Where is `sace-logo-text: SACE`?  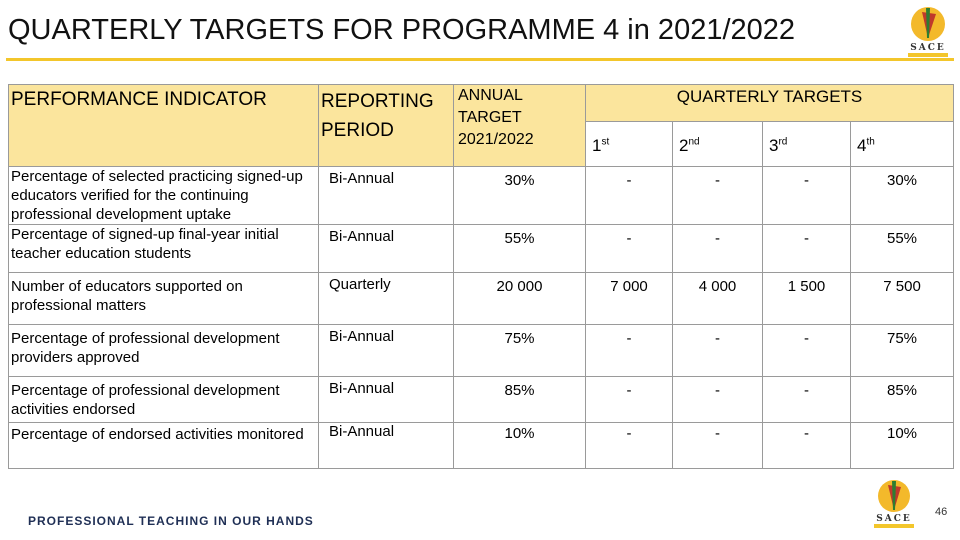
sace-logo-text: SACE is located at coordinates (928, 48).